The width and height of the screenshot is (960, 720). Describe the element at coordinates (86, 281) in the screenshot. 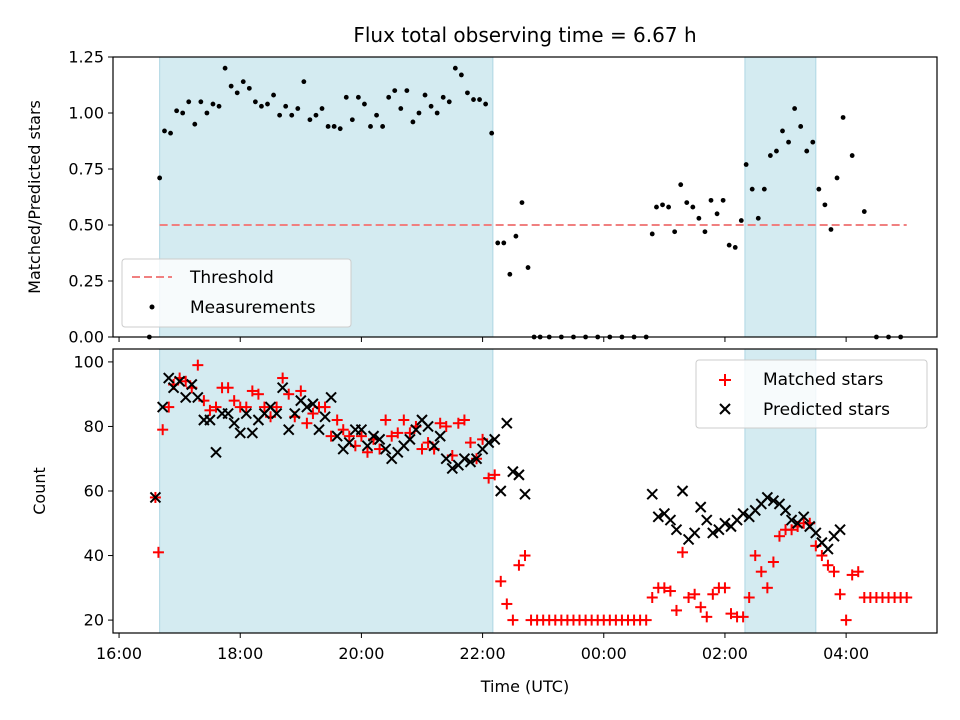

I see `top-y-tick-label: 0.25` at that location.